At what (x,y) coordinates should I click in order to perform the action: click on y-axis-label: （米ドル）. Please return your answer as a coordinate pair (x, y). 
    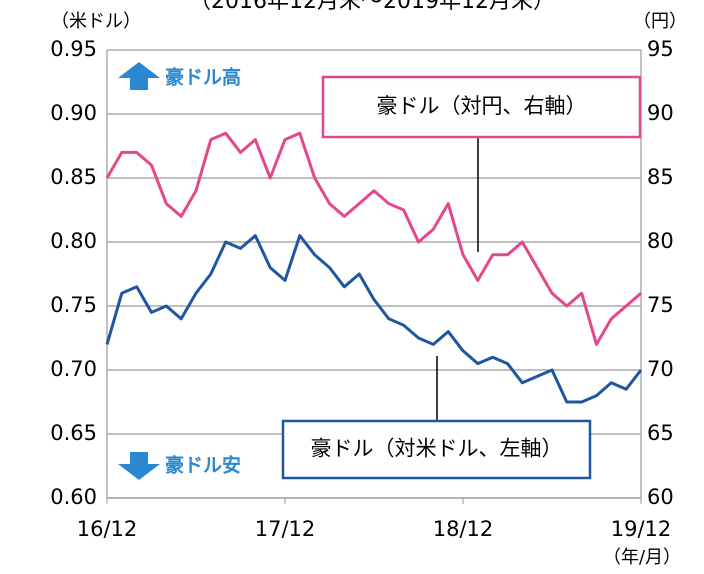
    Looking at the image, I should click on (96, 21).